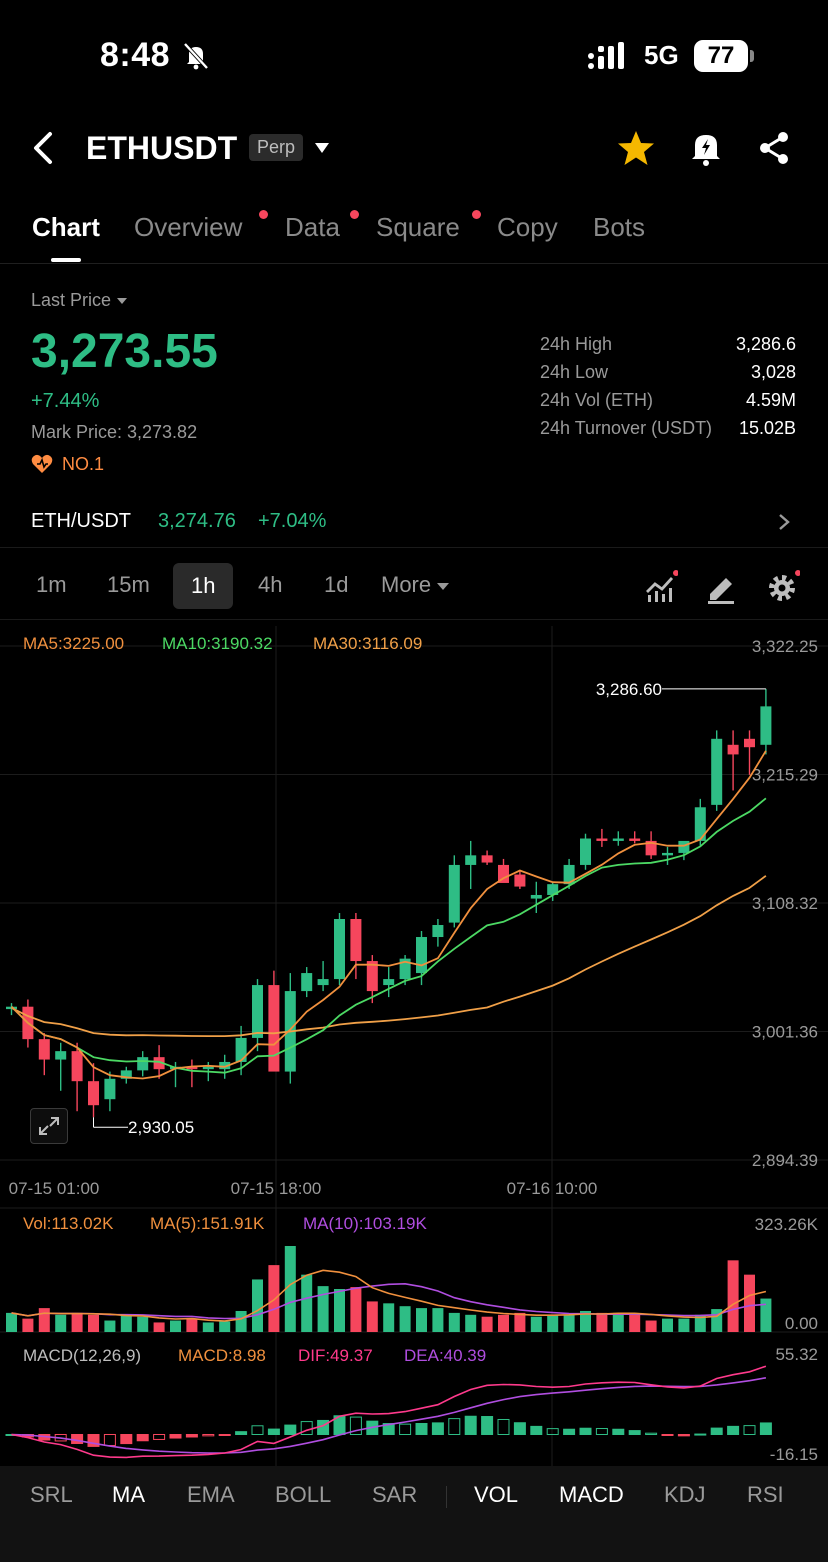  I want to click on high-marker-label: 3,286.60, so click(629, 689).